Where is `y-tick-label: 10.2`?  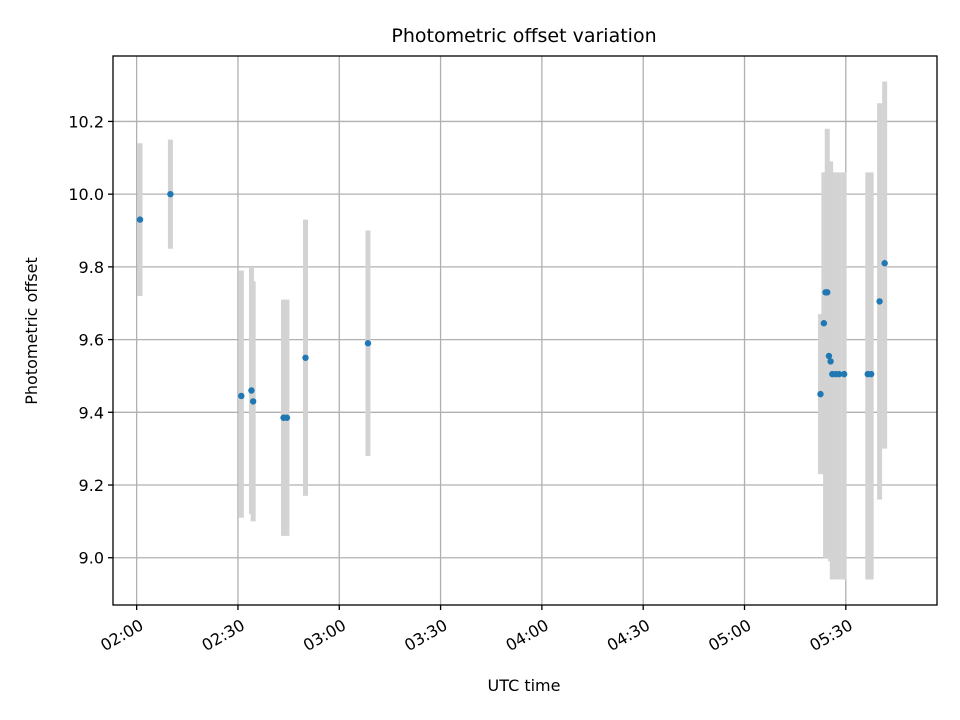 y-tick-label: 10.2 is located at coordinates (86, 121).